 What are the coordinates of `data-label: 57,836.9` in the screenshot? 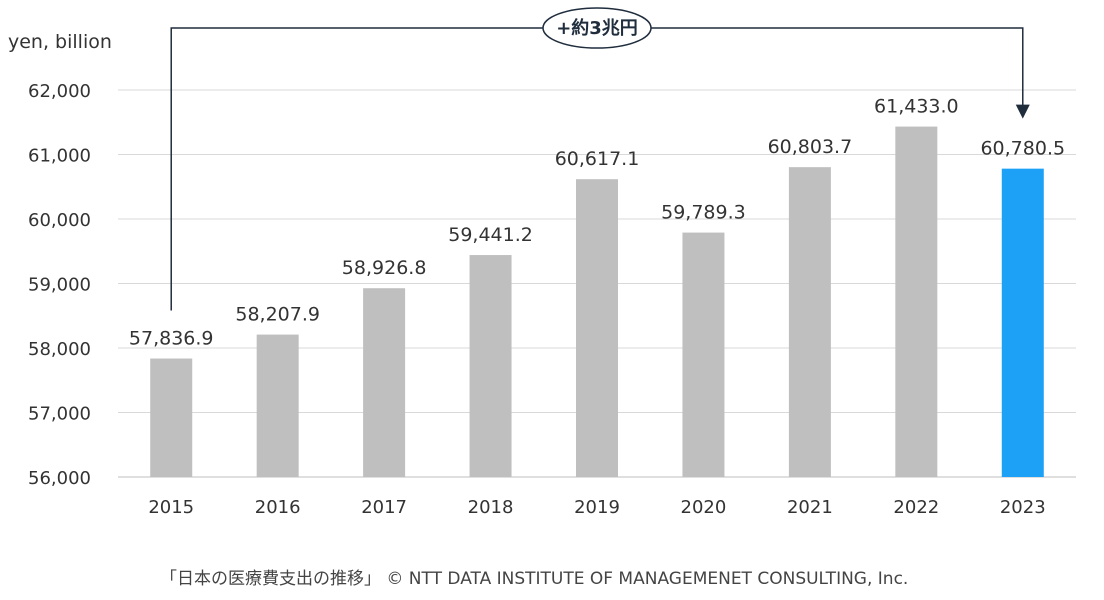 It's located at (171, 339).